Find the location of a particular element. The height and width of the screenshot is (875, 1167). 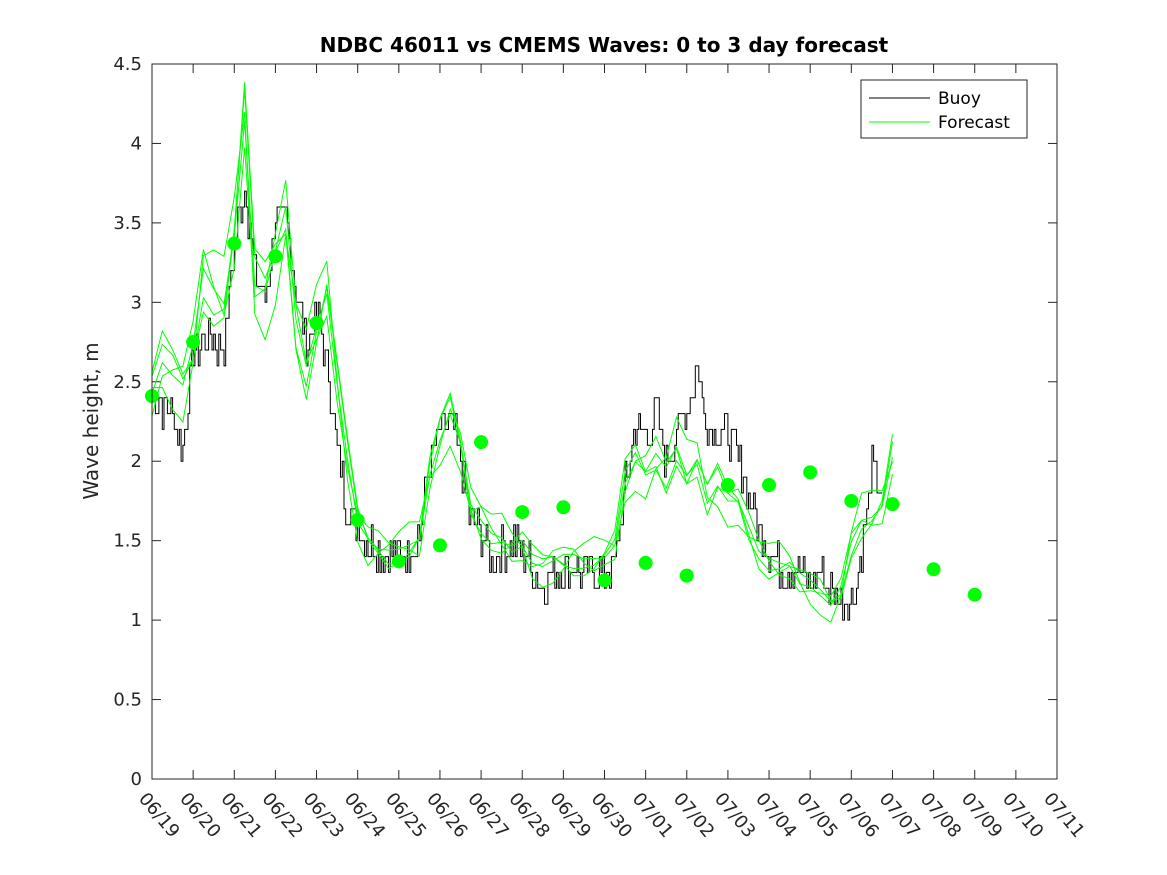

legend-box is located at coordinates (944, 109).